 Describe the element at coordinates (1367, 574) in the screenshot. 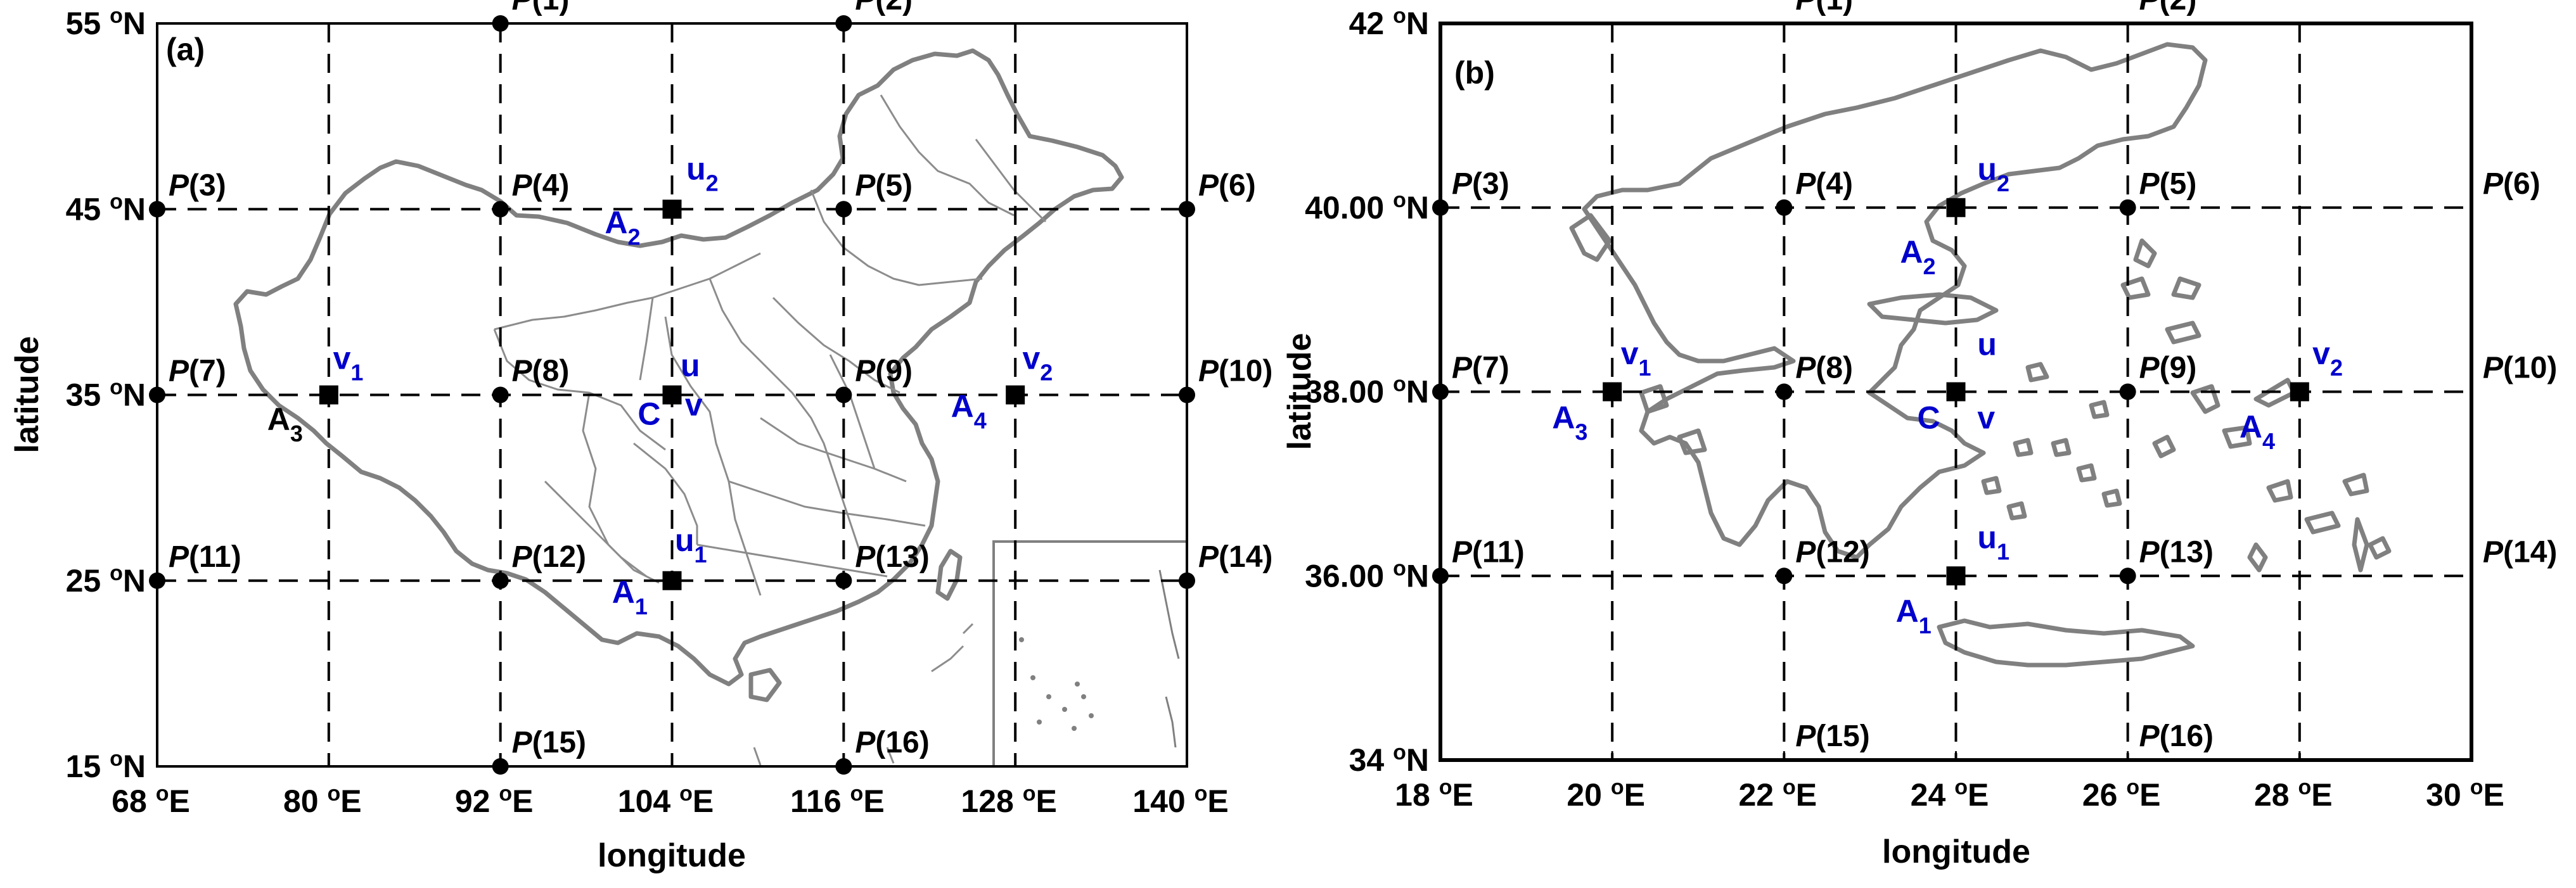

I see `y-tick-label: 36.00 oN` at that location.